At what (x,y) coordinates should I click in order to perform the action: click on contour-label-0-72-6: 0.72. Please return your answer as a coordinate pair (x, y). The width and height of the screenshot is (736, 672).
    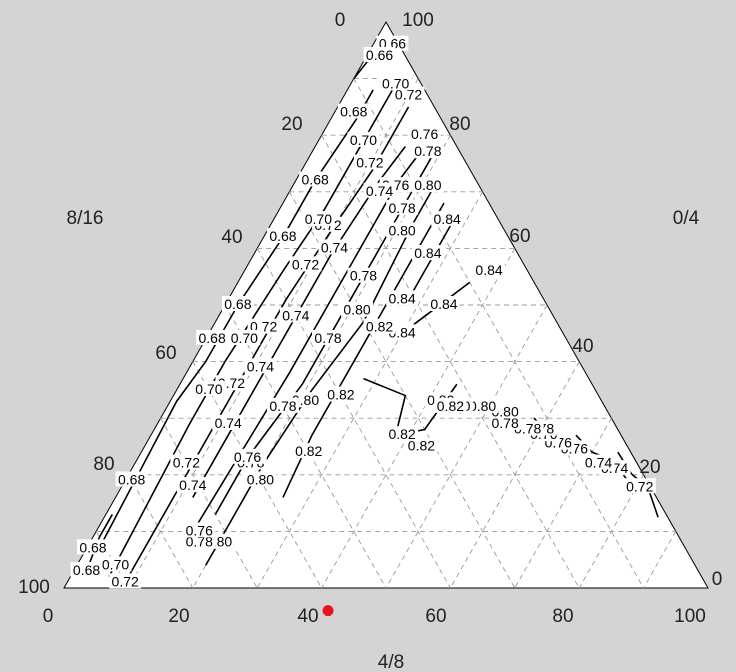
    Looking at the image, I should click on (186, 462).